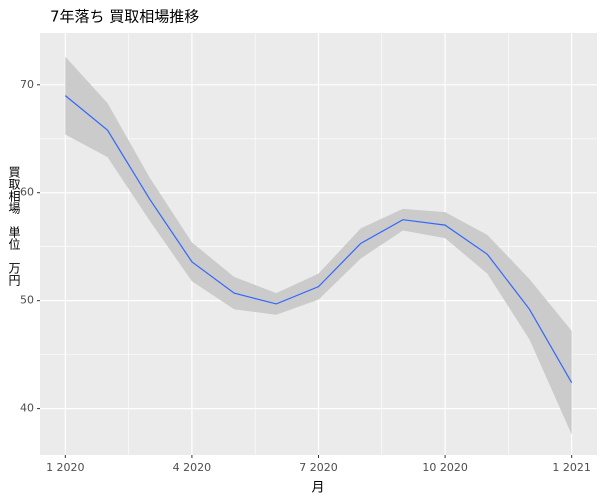 Image resolution: width=600 pixels, height=500 pixels. I want to click on chart-title: 7年落ち 買取相場推移, so click(124, 17).